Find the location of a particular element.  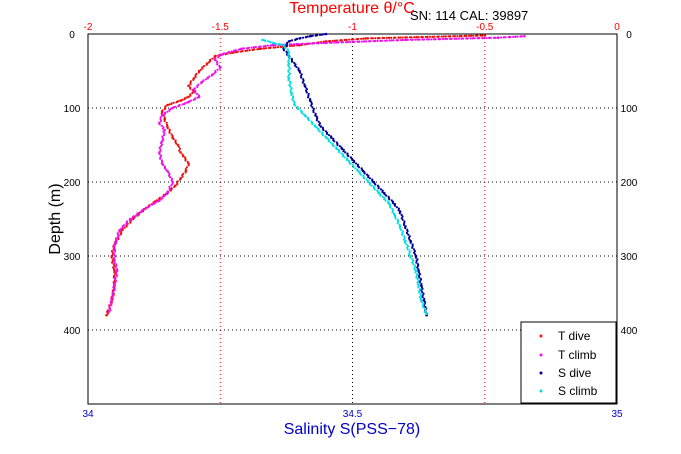

legend-marker-t-dive is located at coordinates (541, 336).